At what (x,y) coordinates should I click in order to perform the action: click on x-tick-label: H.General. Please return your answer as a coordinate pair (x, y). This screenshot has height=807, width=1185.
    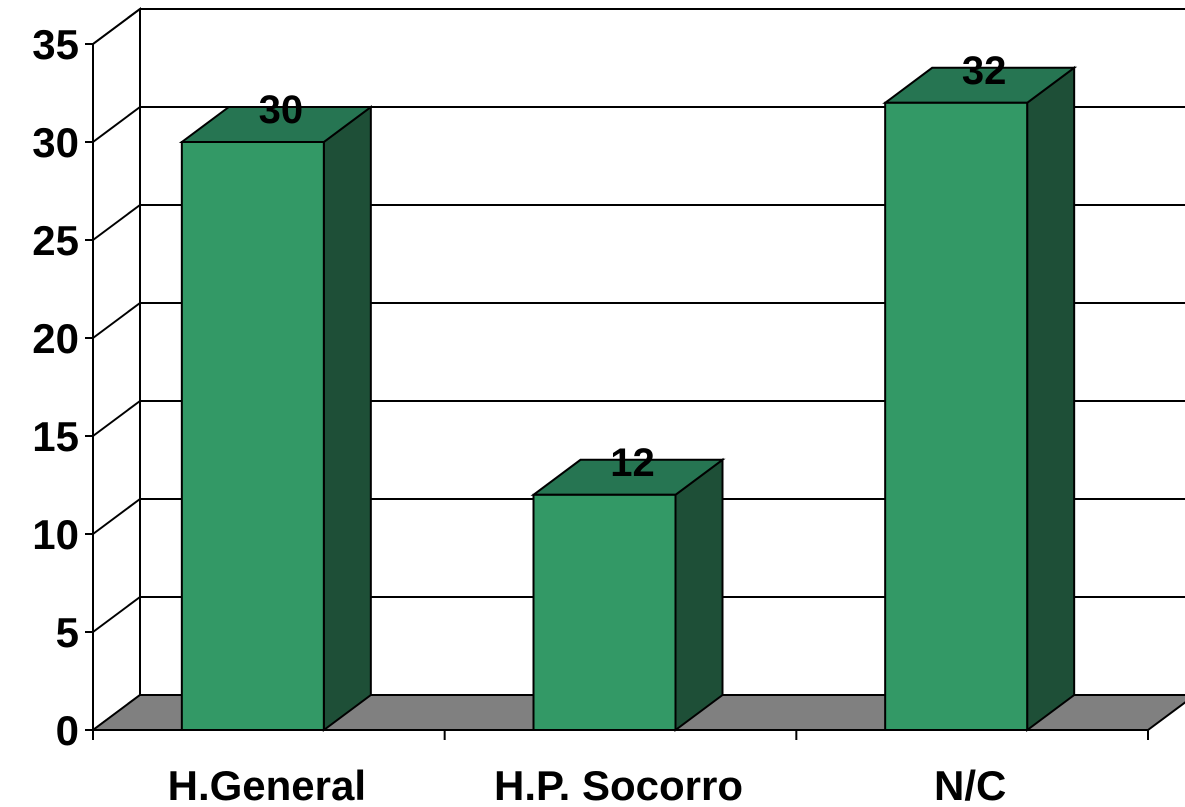
    Looking at the image, I should click on (267, 784).